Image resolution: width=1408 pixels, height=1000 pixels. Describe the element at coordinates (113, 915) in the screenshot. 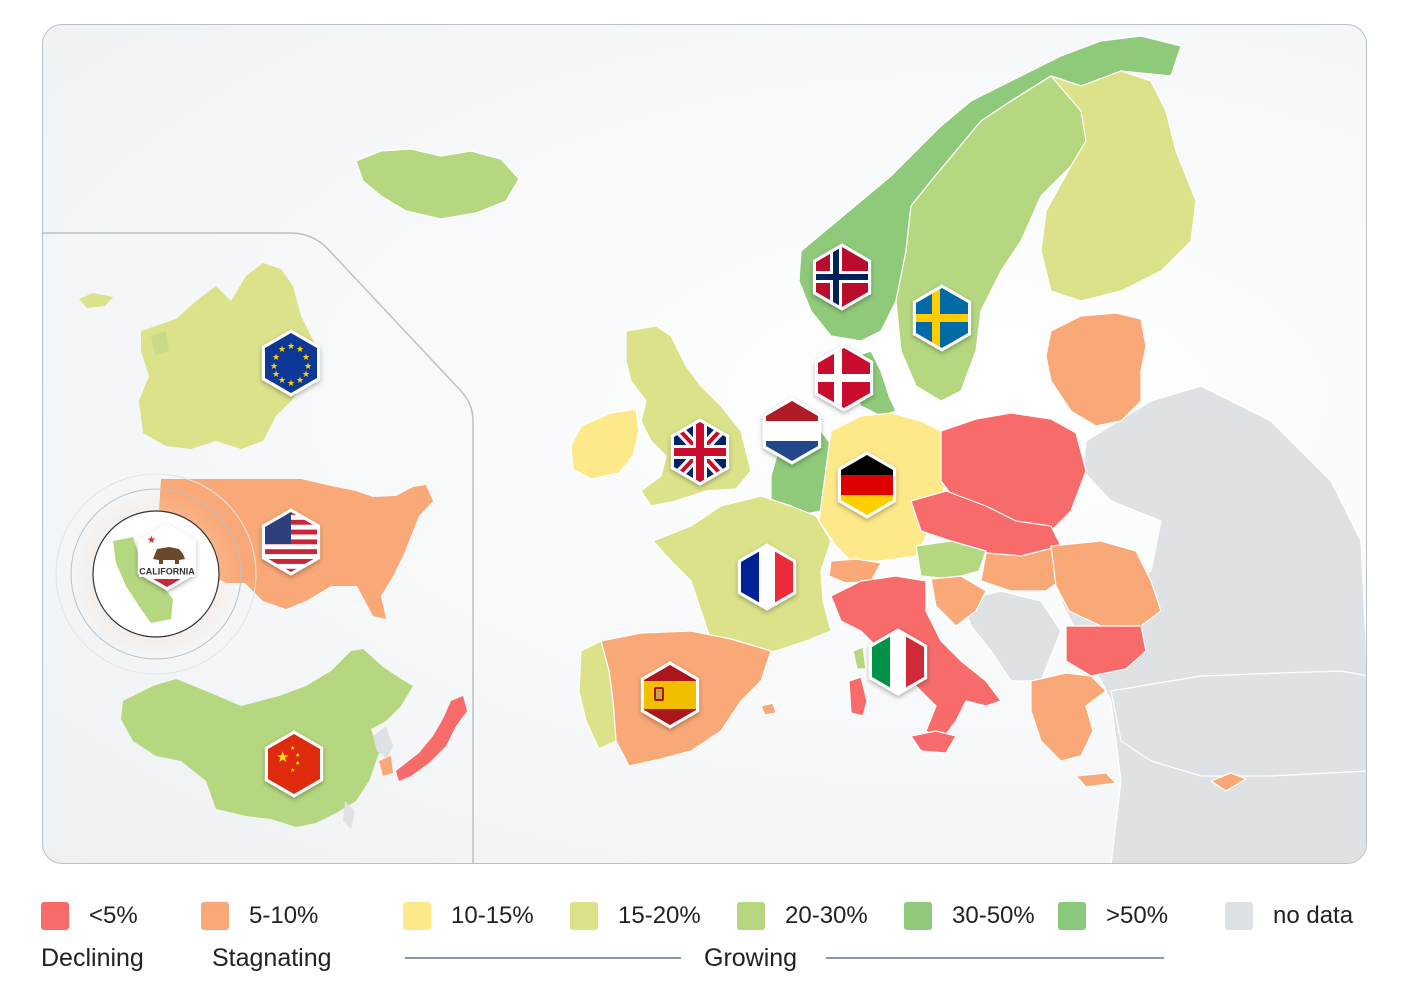

I see `legend-label: <5%` at that location.